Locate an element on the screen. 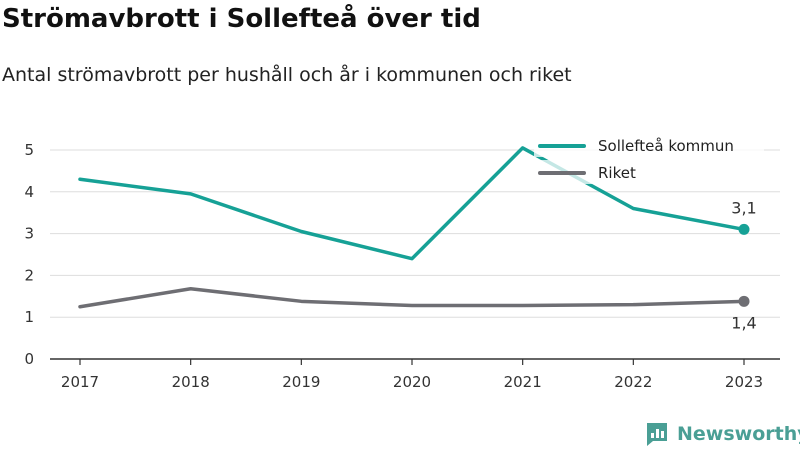  x-tick-label: 2017 is located at coordinates (80, 382).